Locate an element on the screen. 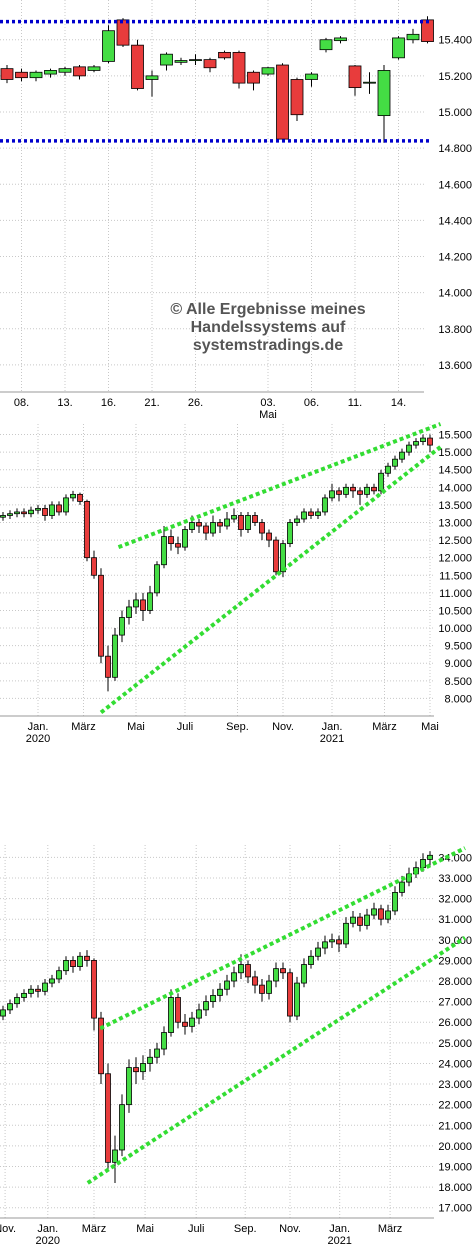  y-tick-label: 14.000 is located at coordinates (455, 294).